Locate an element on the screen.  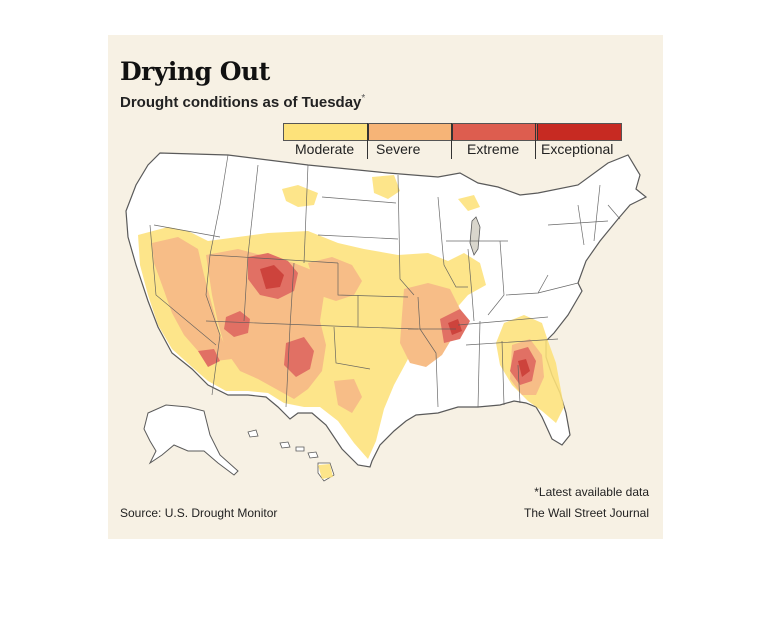
legend-labels: Moderate Severe Extreme Exceptional is located at coordinates (453, 142).